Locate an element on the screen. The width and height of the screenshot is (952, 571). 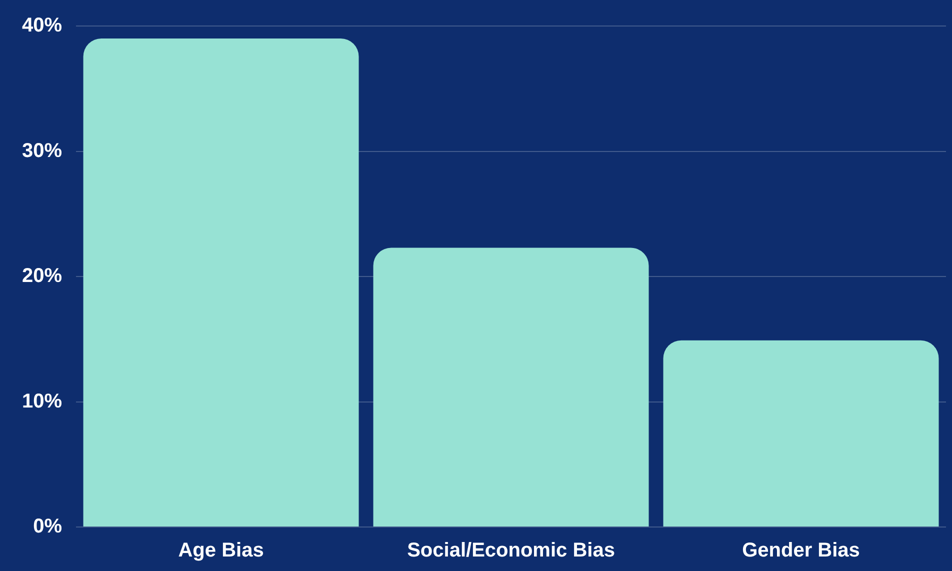
y-tick-label: 30% is located at coordinates (42, 151).